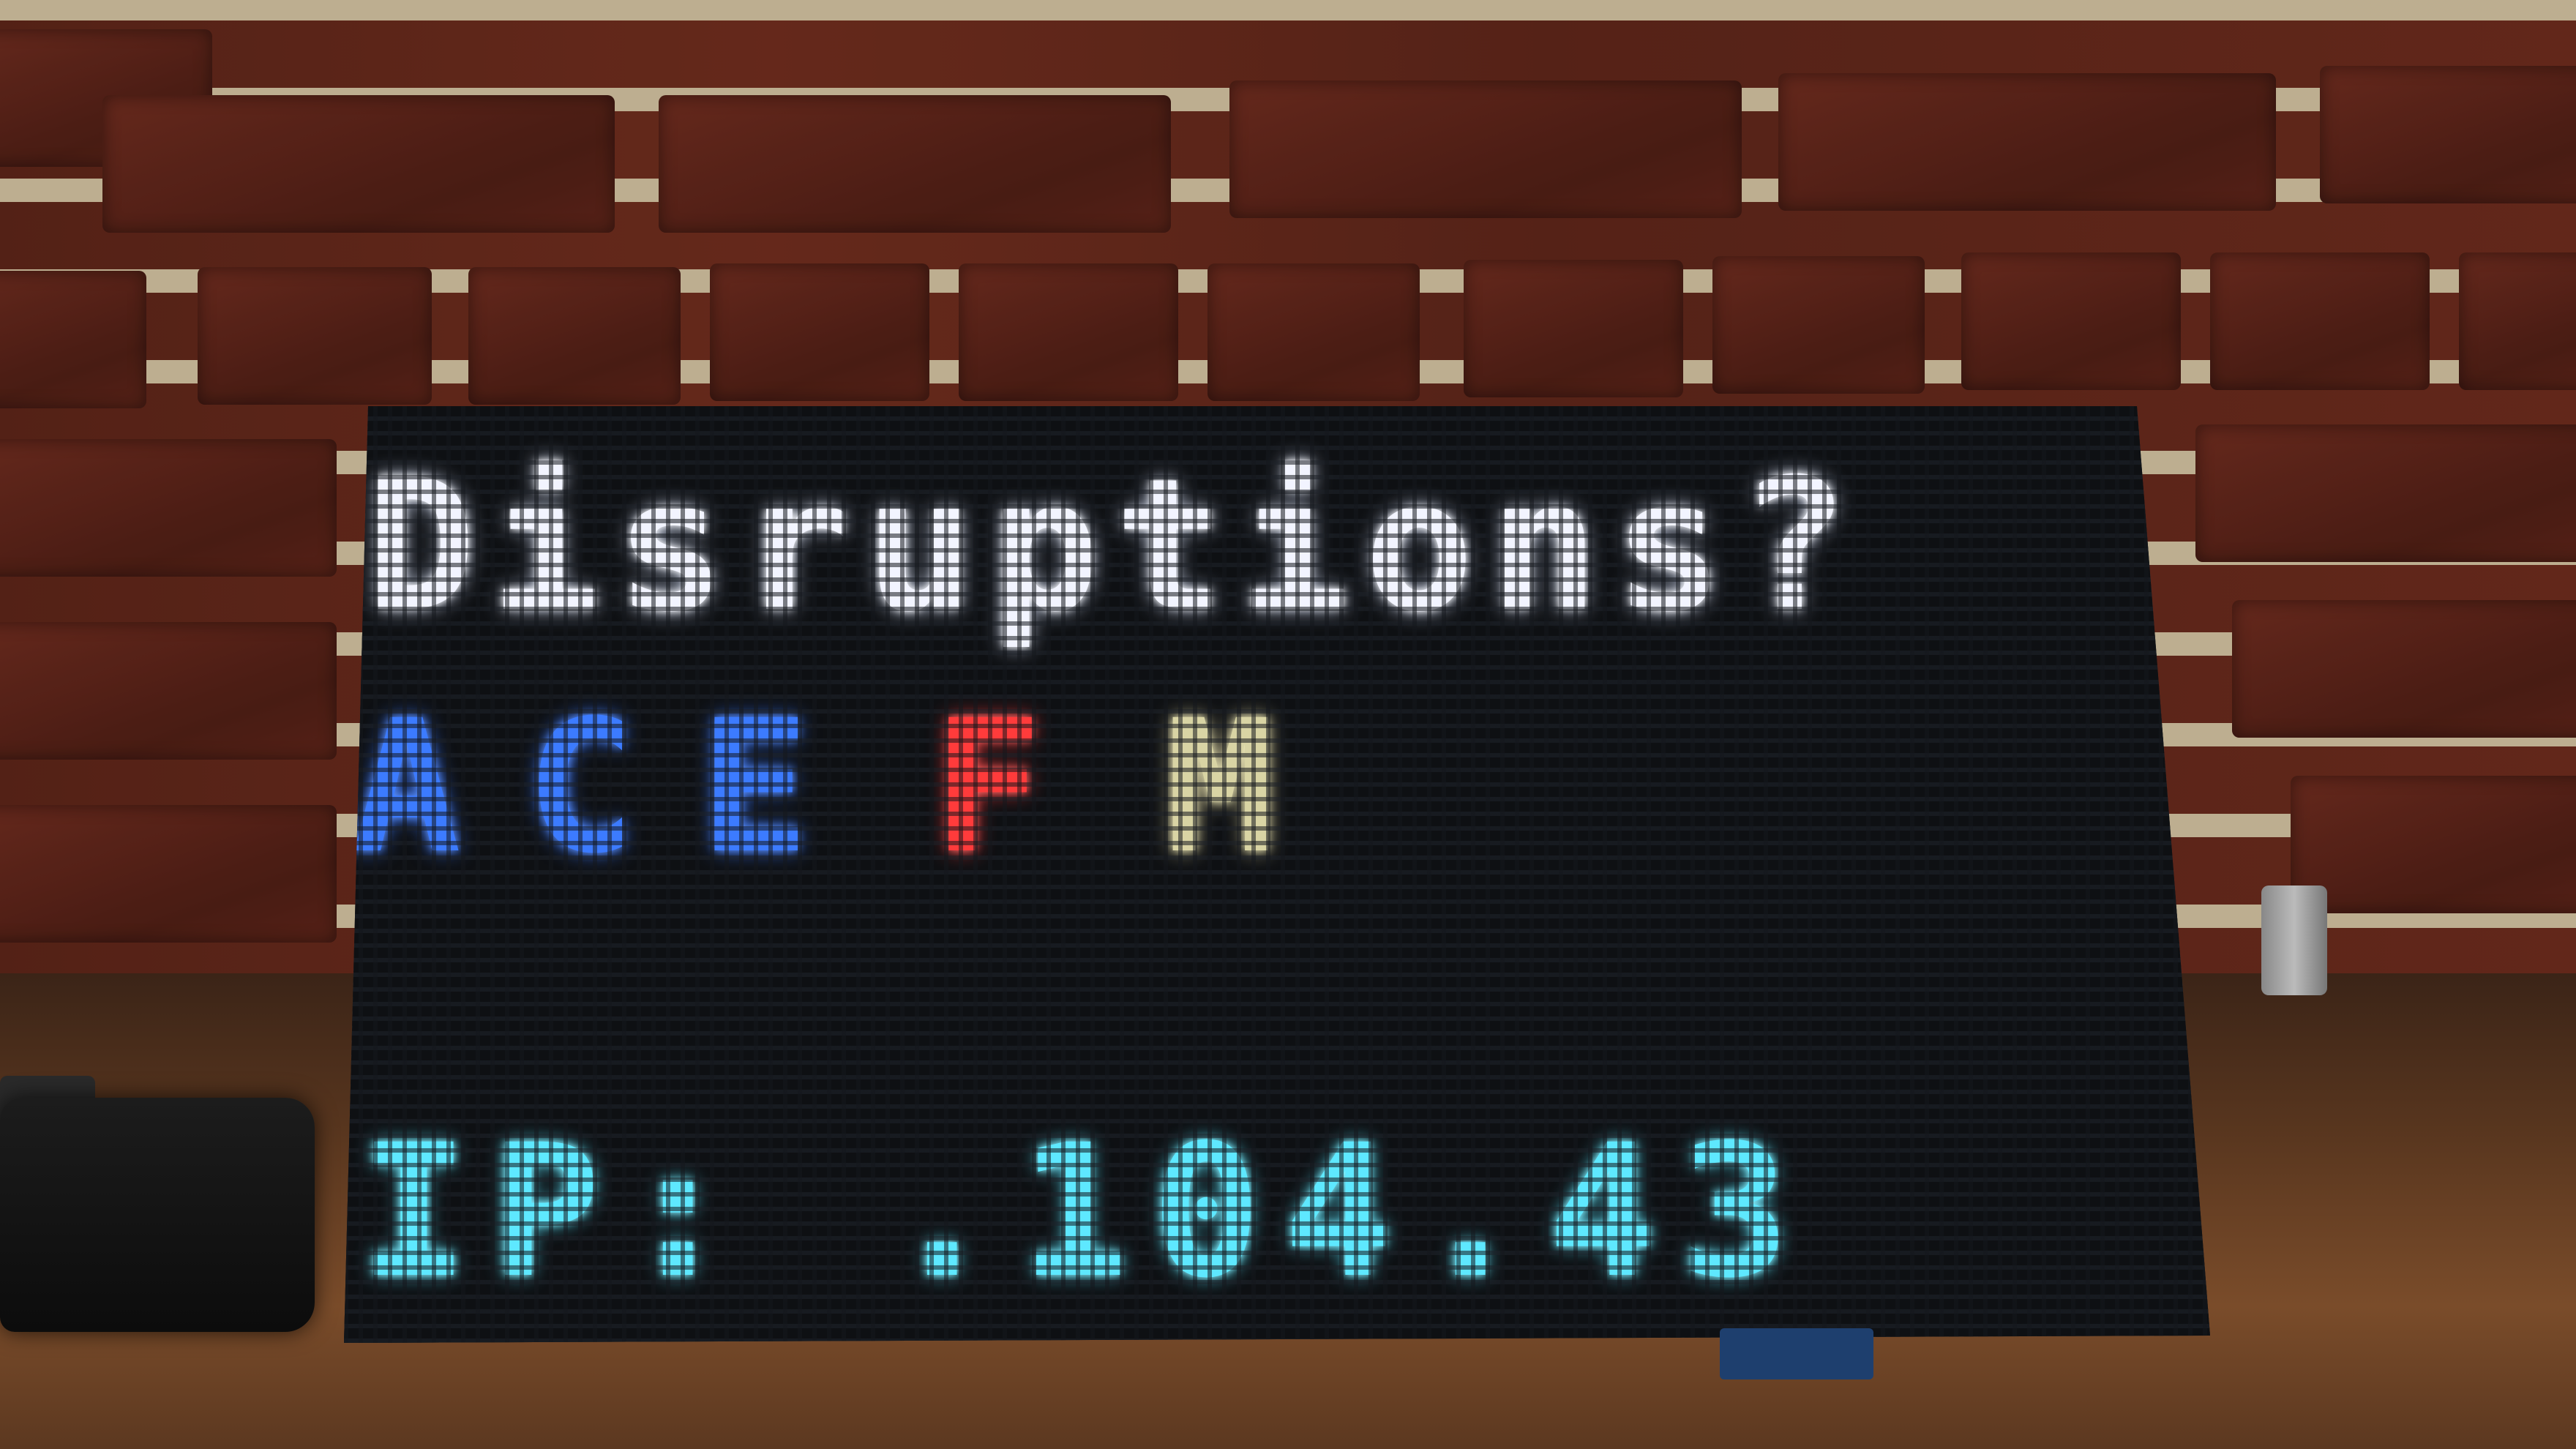  What do you see at coordinates (613, 787) in the screenshot?
I see `line-ace-label: ACE` at bounding box center [613, 787].